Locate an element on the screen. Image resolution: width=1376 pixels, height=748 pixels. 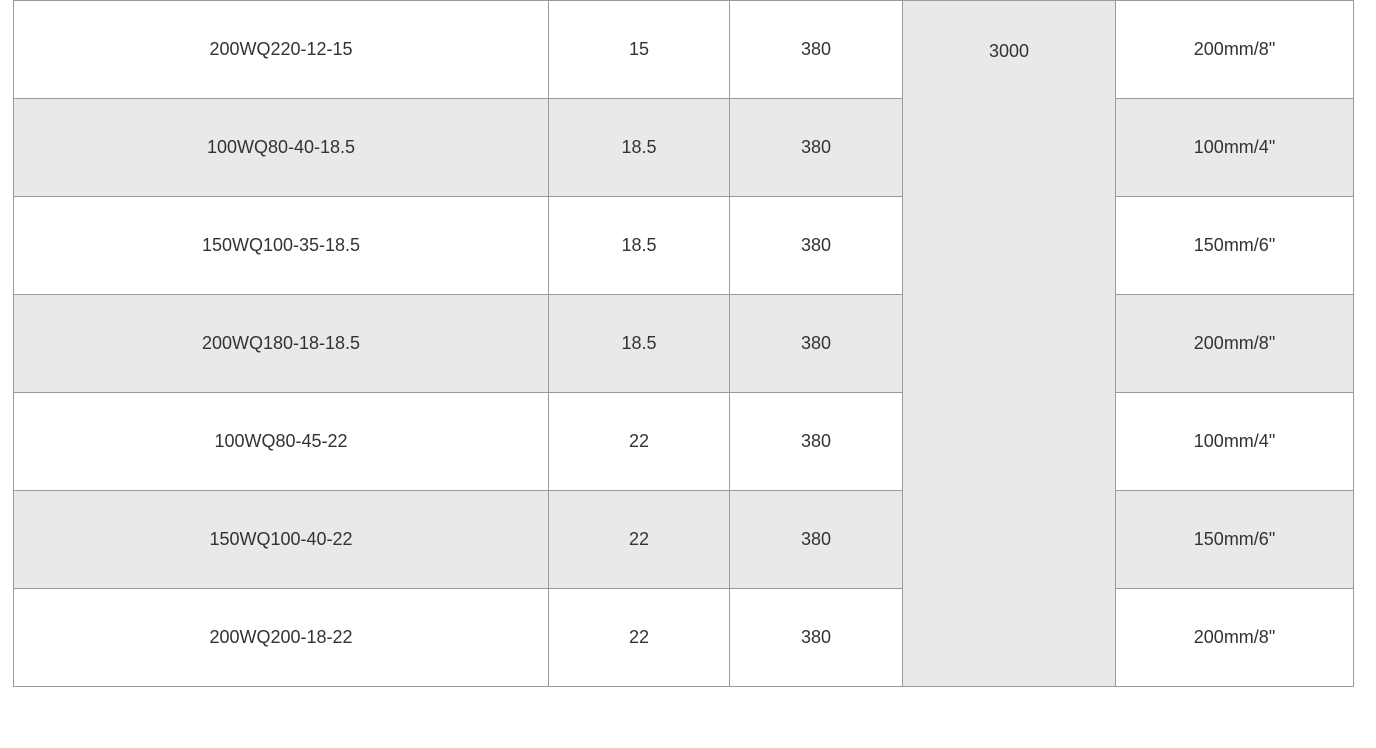
power-cell: 15 is located at coordinates (639, 49).